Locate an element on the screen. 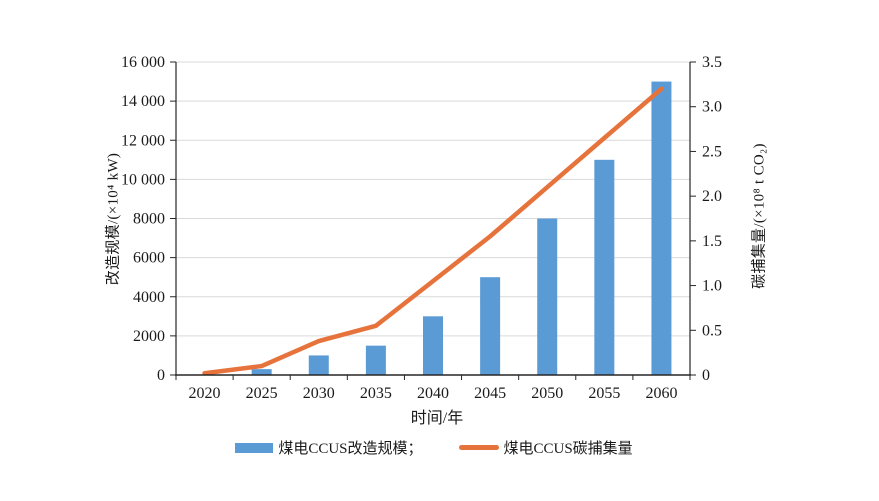 Image resolution: width=879 pixels, height=501 pixels. right-axis-tick-label: 3.0 is located at coordinates (712, 107).